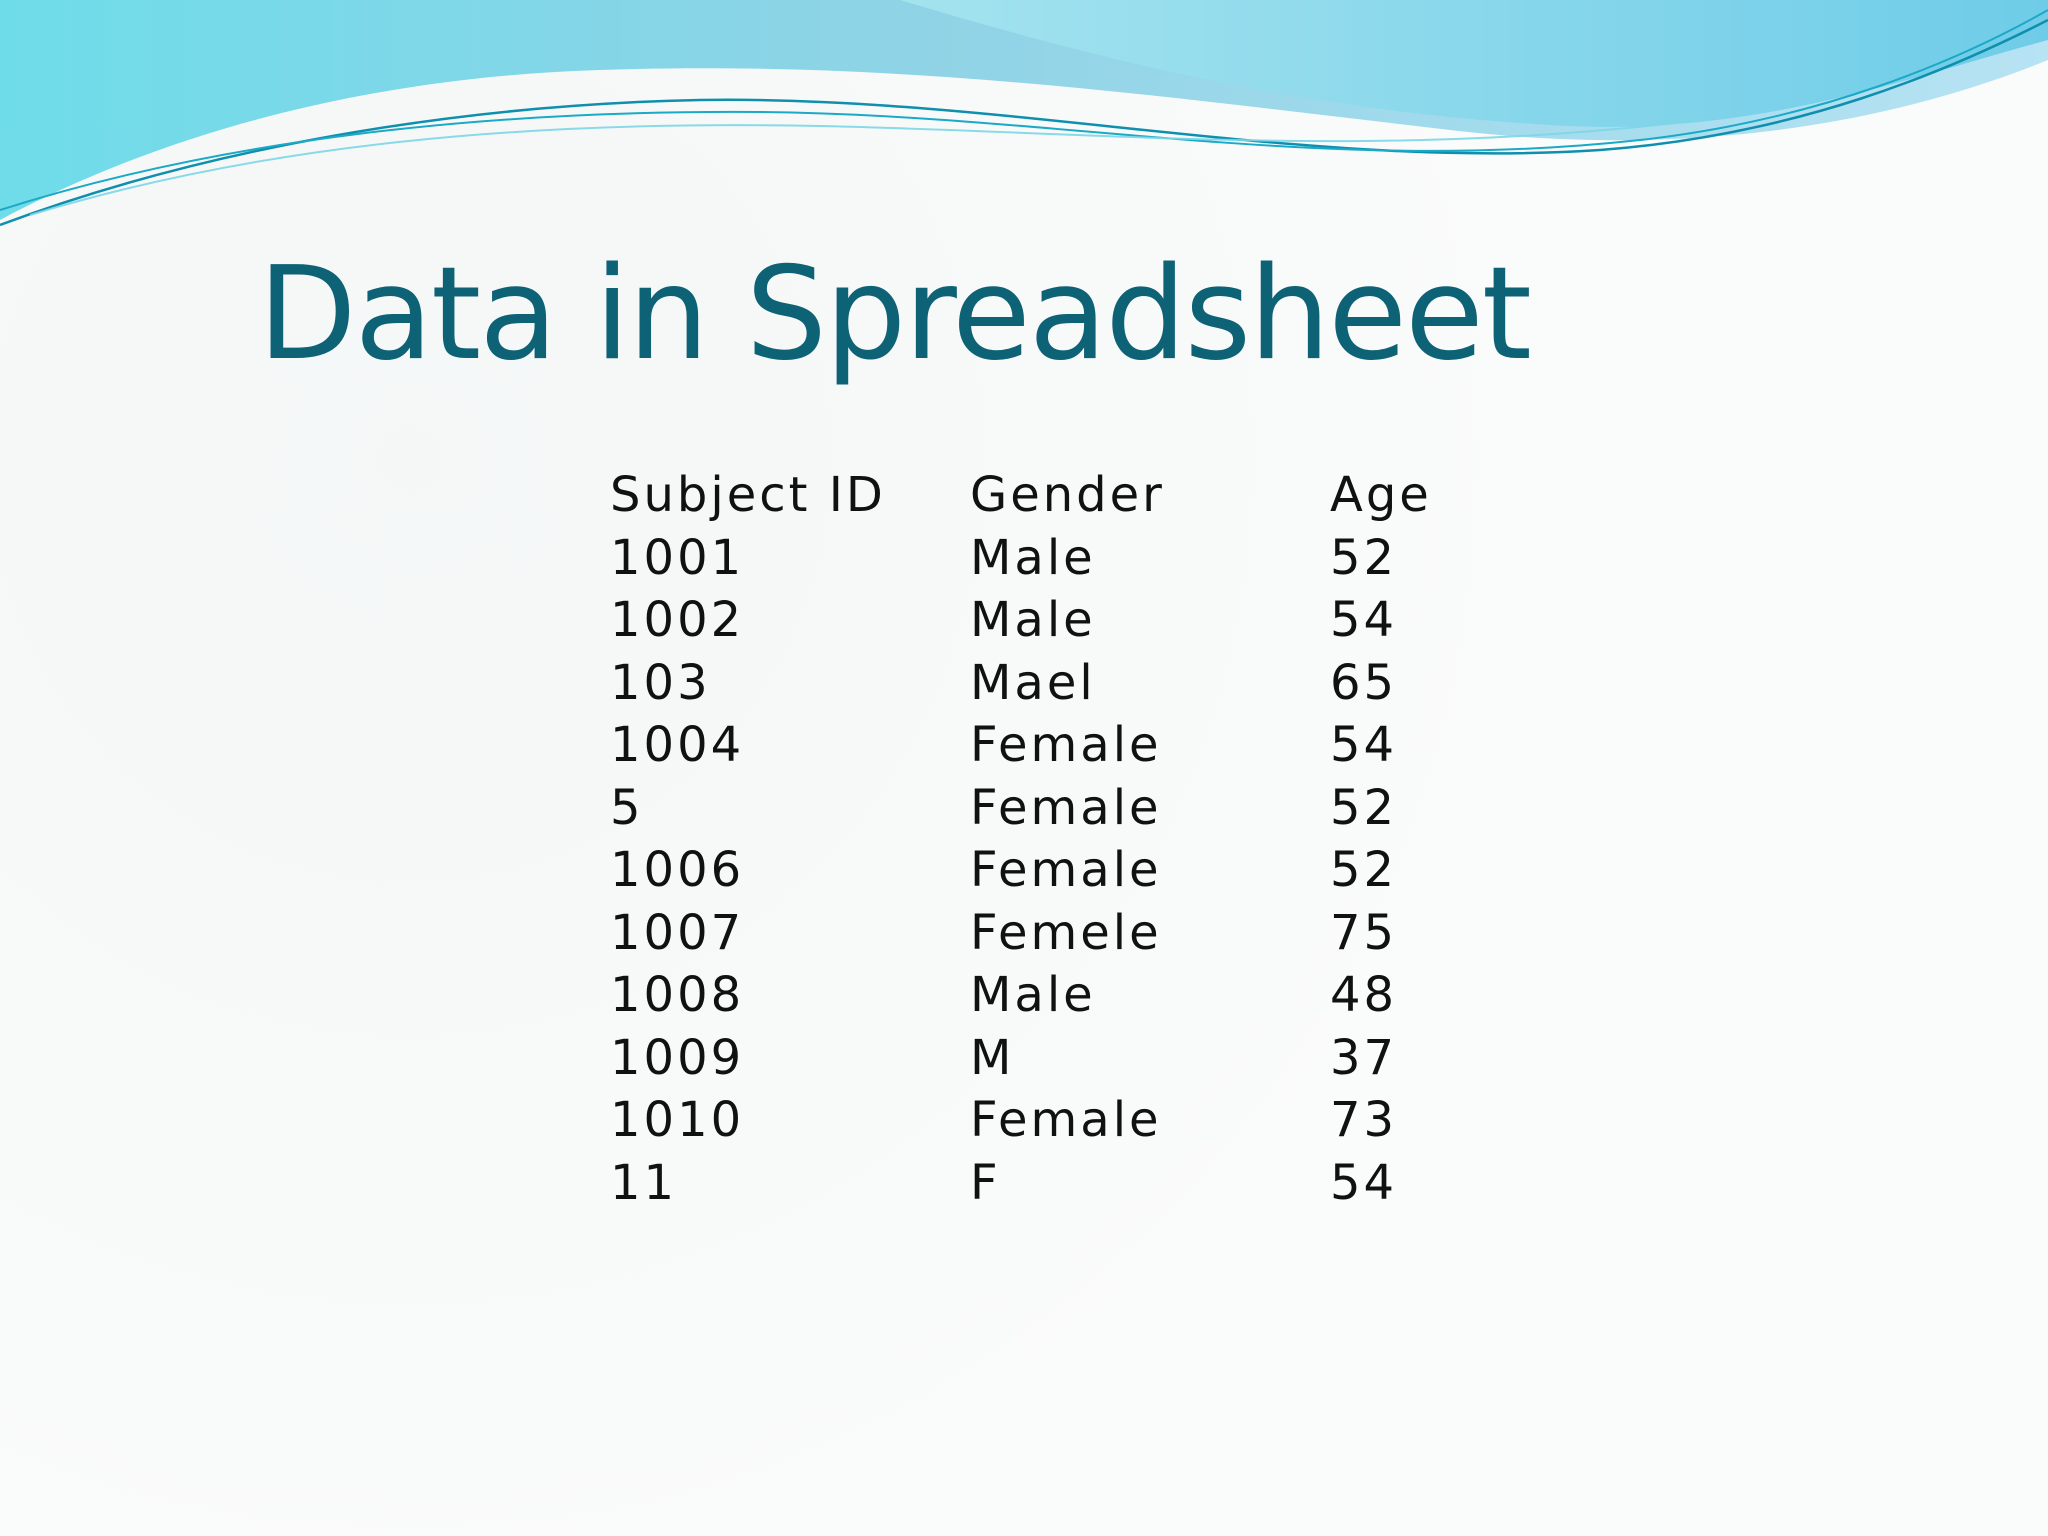  I want to click on cell-subject-id: 1009, so click(677, 1057).